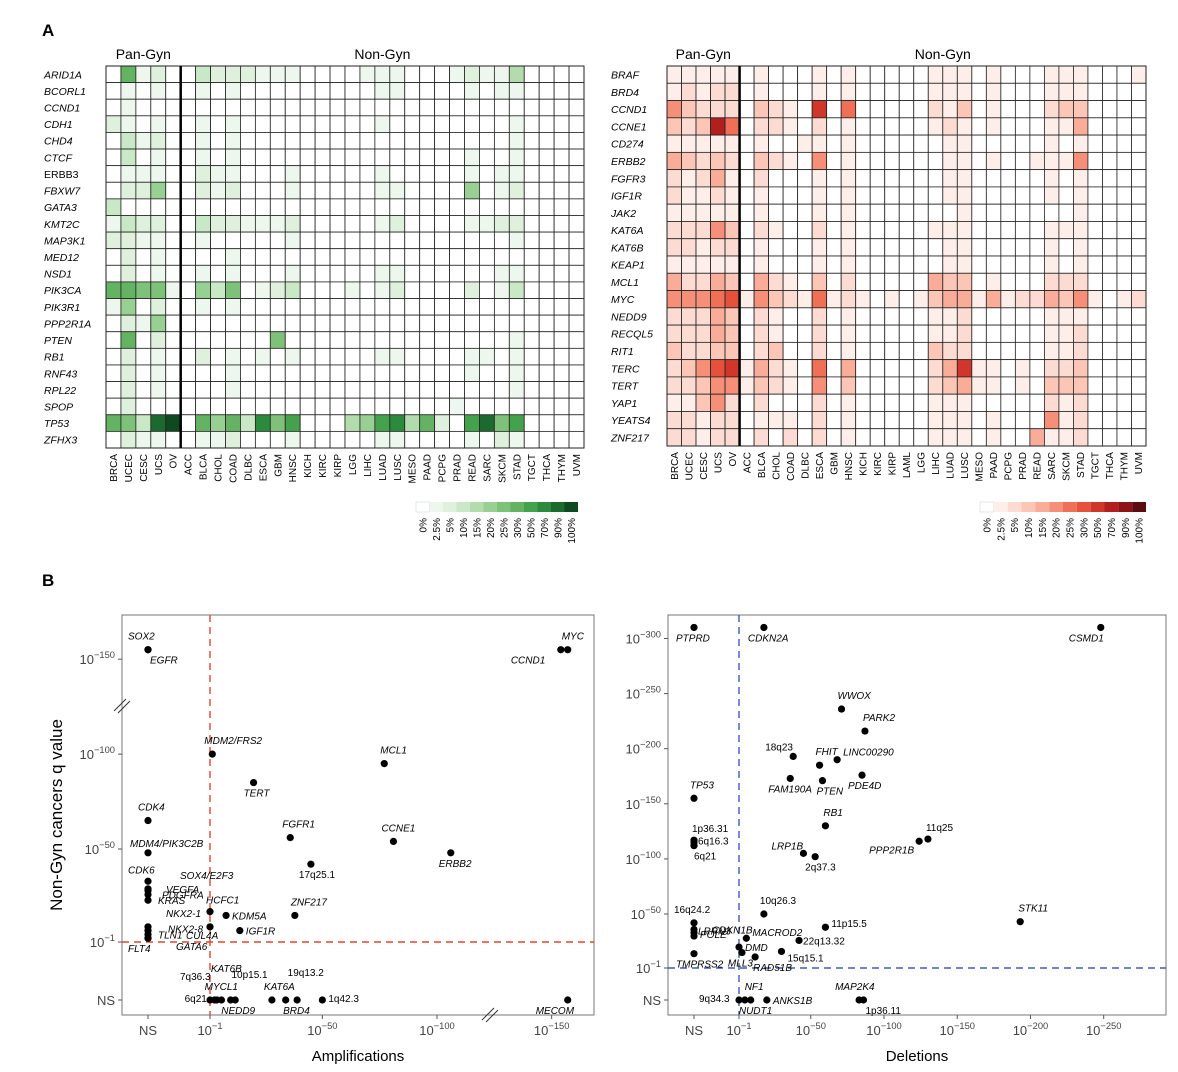  What do you see at coordinates (307, 257) in the screenshot?
I see `heatmap-cell-med12-kich` at bounding box center [307, 257].